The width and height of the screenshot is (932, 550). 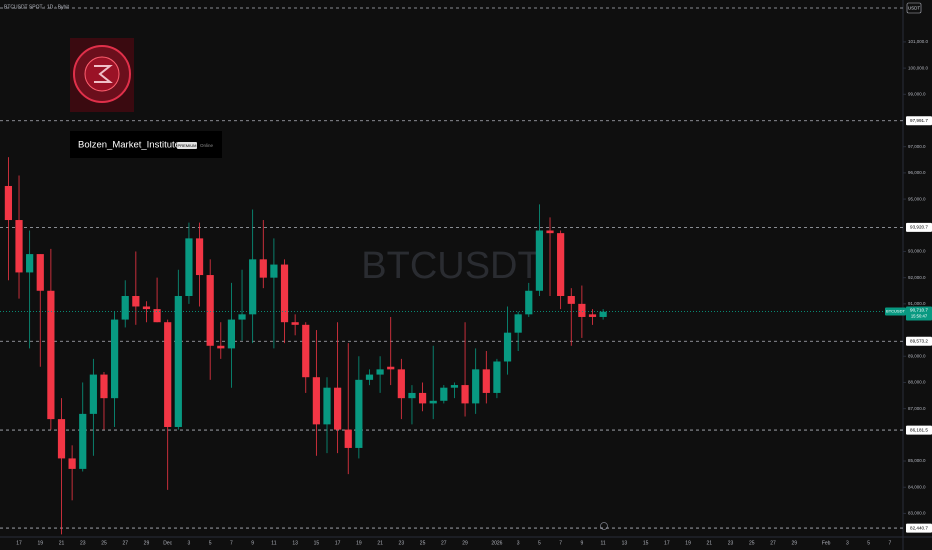 I want to click on y-tick-label: 85,000.0, so click(x=917, y=460).